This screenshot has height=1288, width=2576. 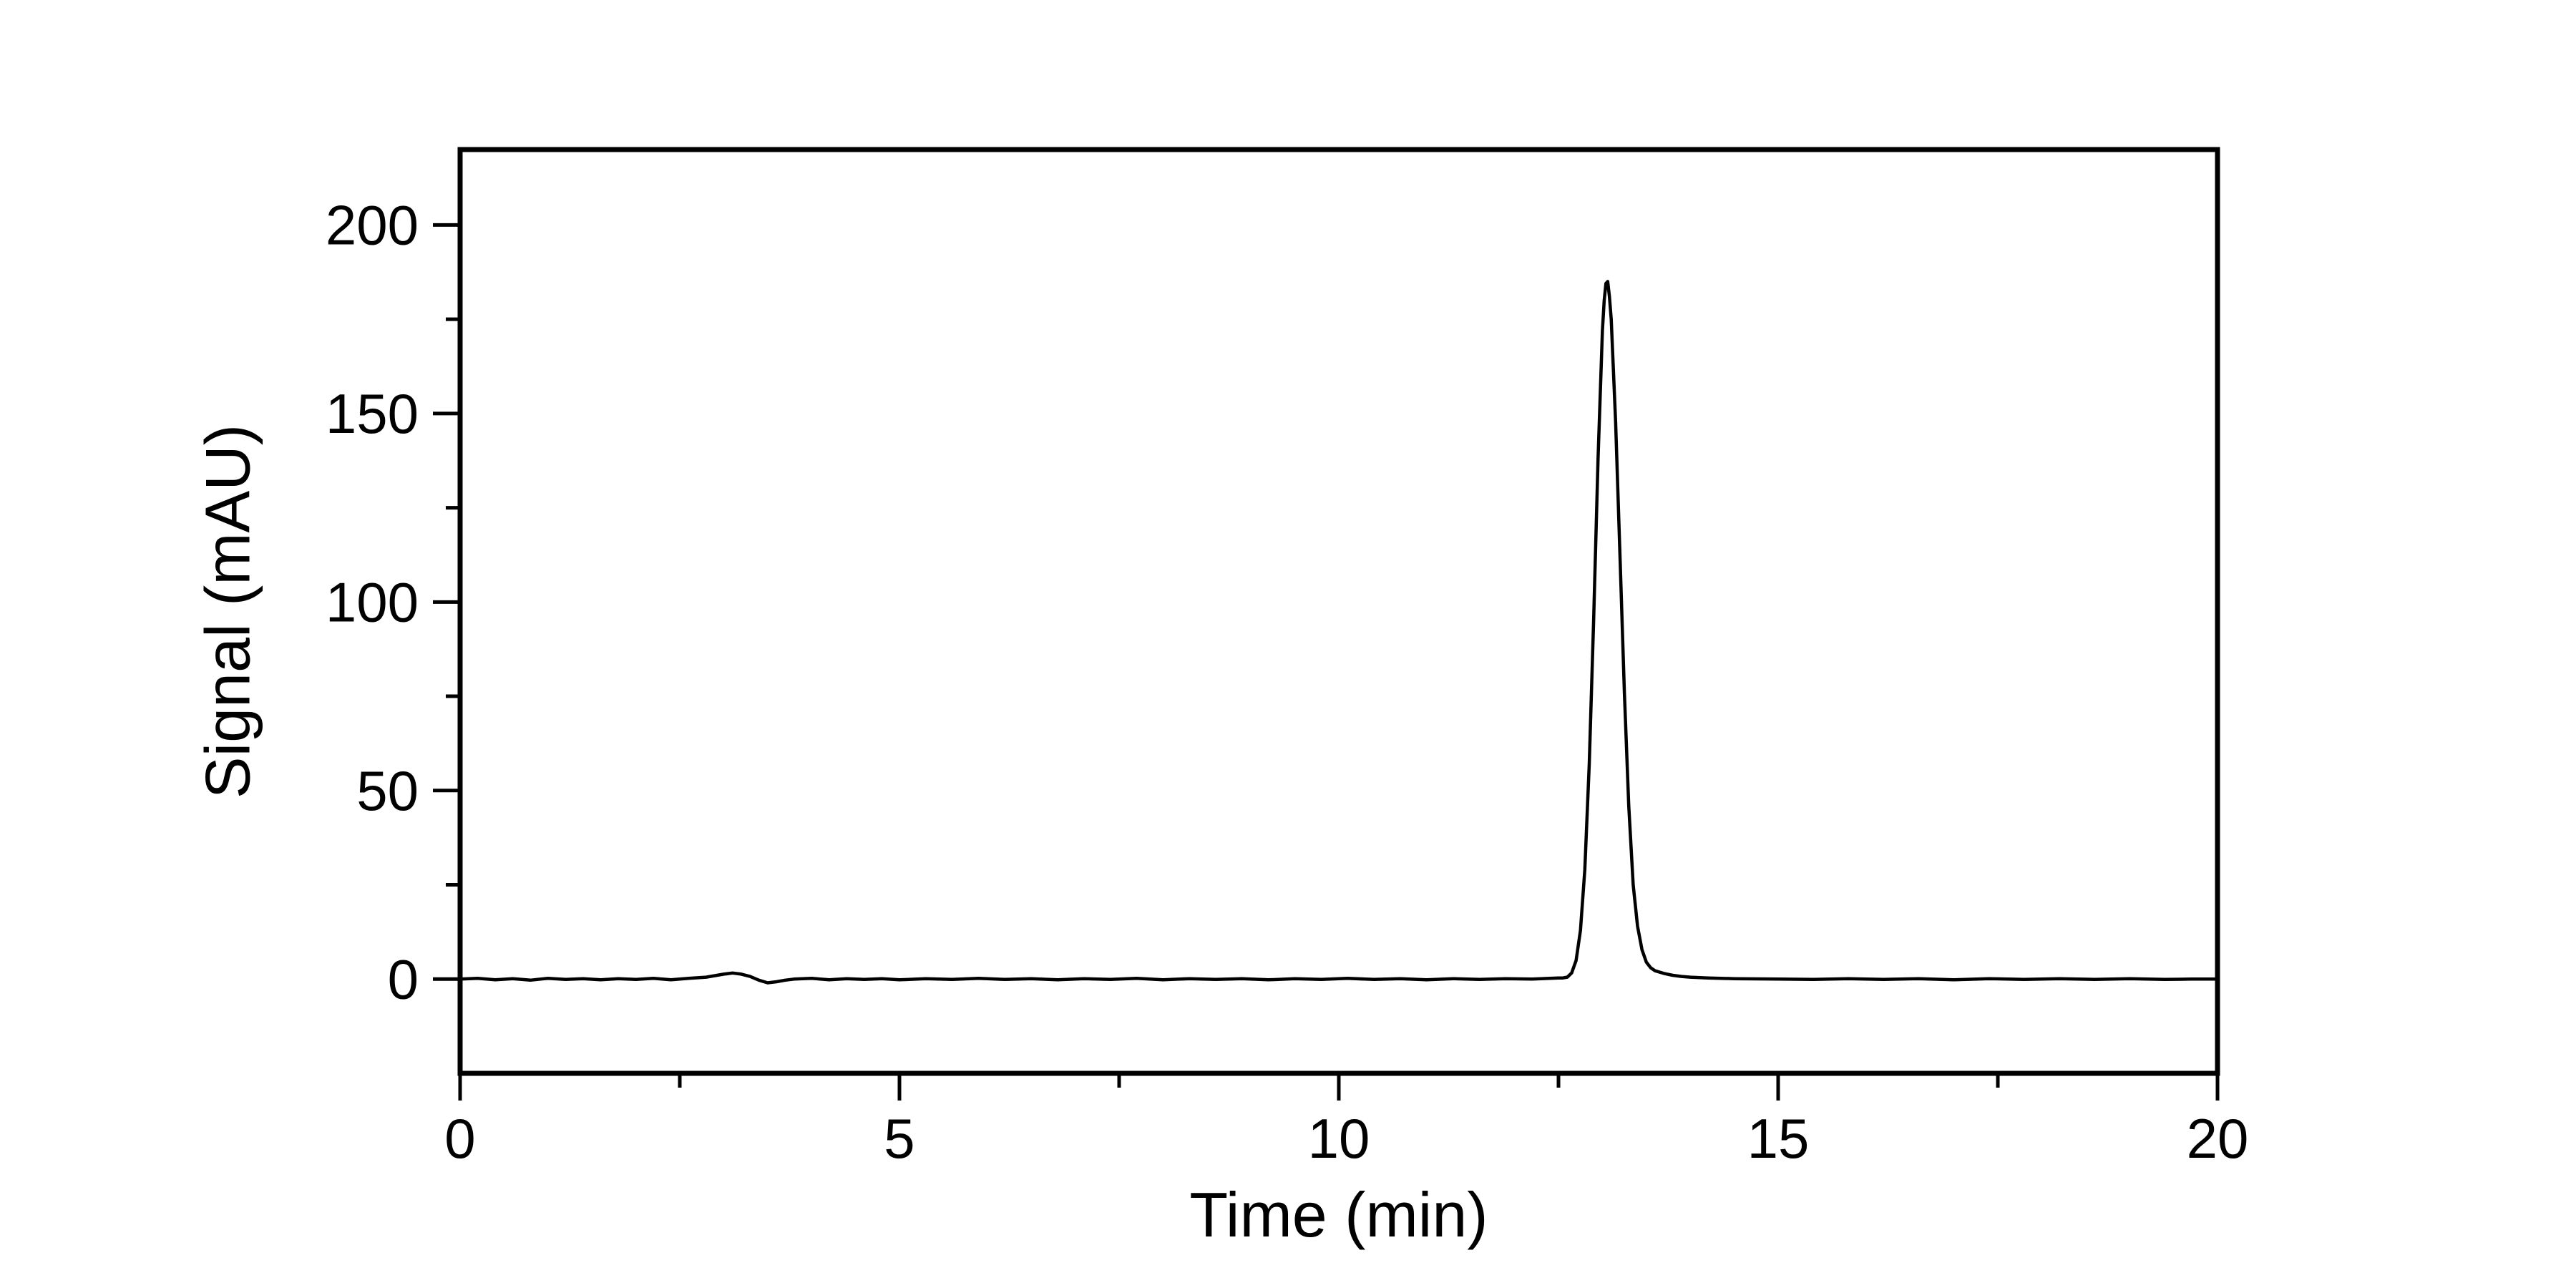 What do you see at coordinates (372, 224) in the screenshot?
I see `y-tick-label: 200` at bounding box center [372, 224].